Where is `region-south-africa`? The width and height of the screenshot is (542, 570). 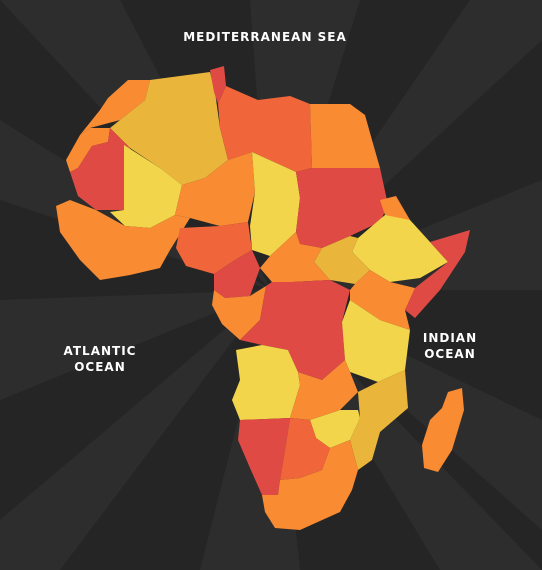
region-south-africa is located at coordinates (310, 485).